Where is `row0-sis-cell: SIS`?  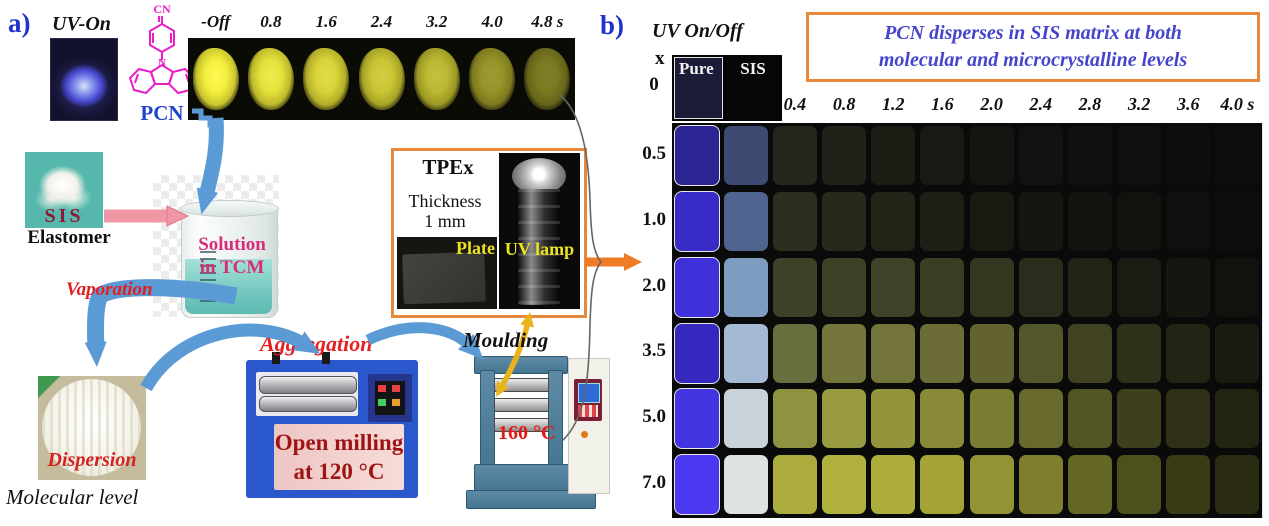
row0-sis-cell: SIS is located at coordinates (753, 88).